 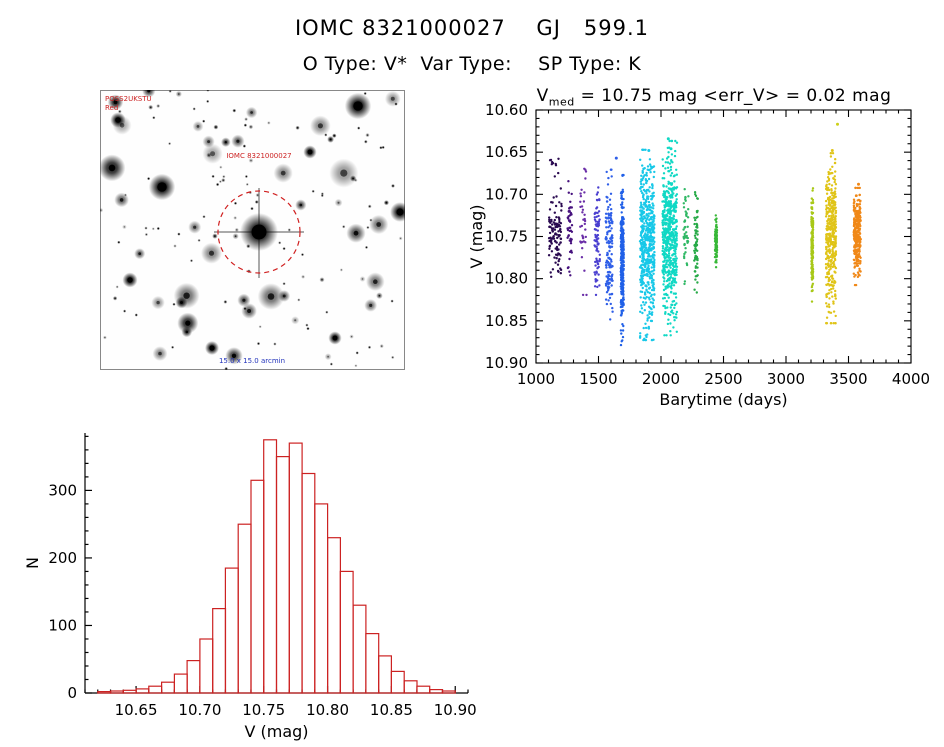 What do you see at coordinates (661, 379) in the screenshot?
I see `svg-text: 2000` at bounding box center [661, 379].